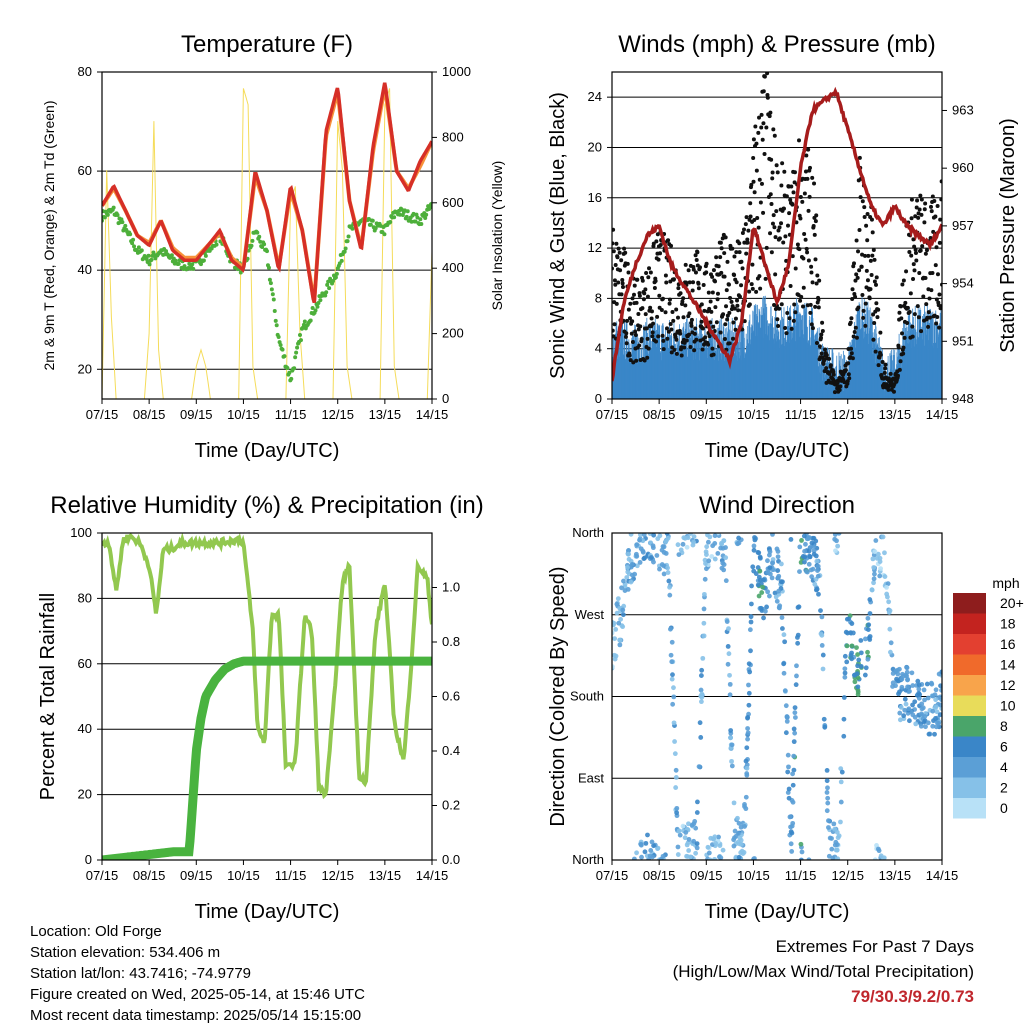 The image size is (1024, 1026). Describe the element at coordinates (777, 451) in the screenshot. I see `x-axis-label: Time (Day/UTC)` at that location.